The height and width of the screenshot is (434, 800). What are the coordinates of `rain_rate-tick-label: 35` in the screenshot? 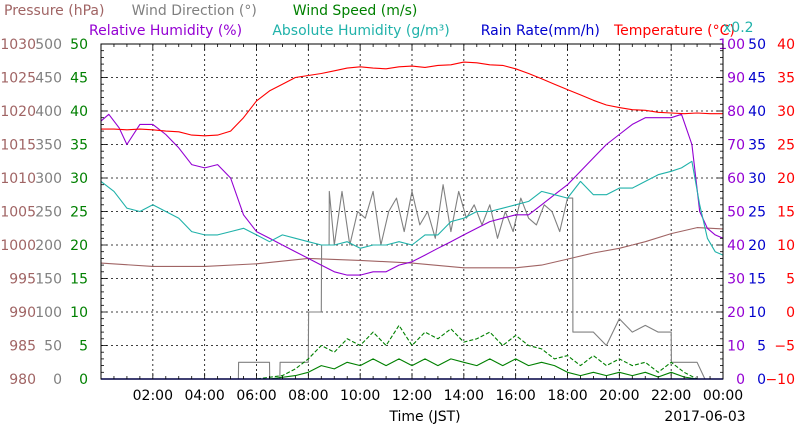 It's located at (757, 146).